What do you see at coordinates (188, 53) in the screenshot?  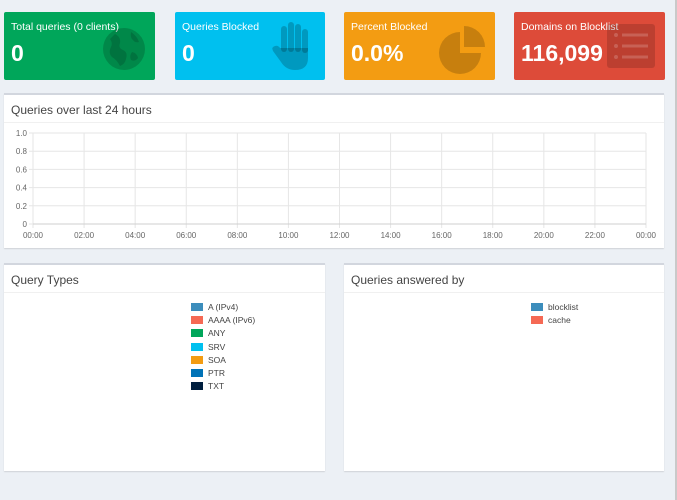 I see `queries-blocked-value: 0` at bounding box center [188, 53].